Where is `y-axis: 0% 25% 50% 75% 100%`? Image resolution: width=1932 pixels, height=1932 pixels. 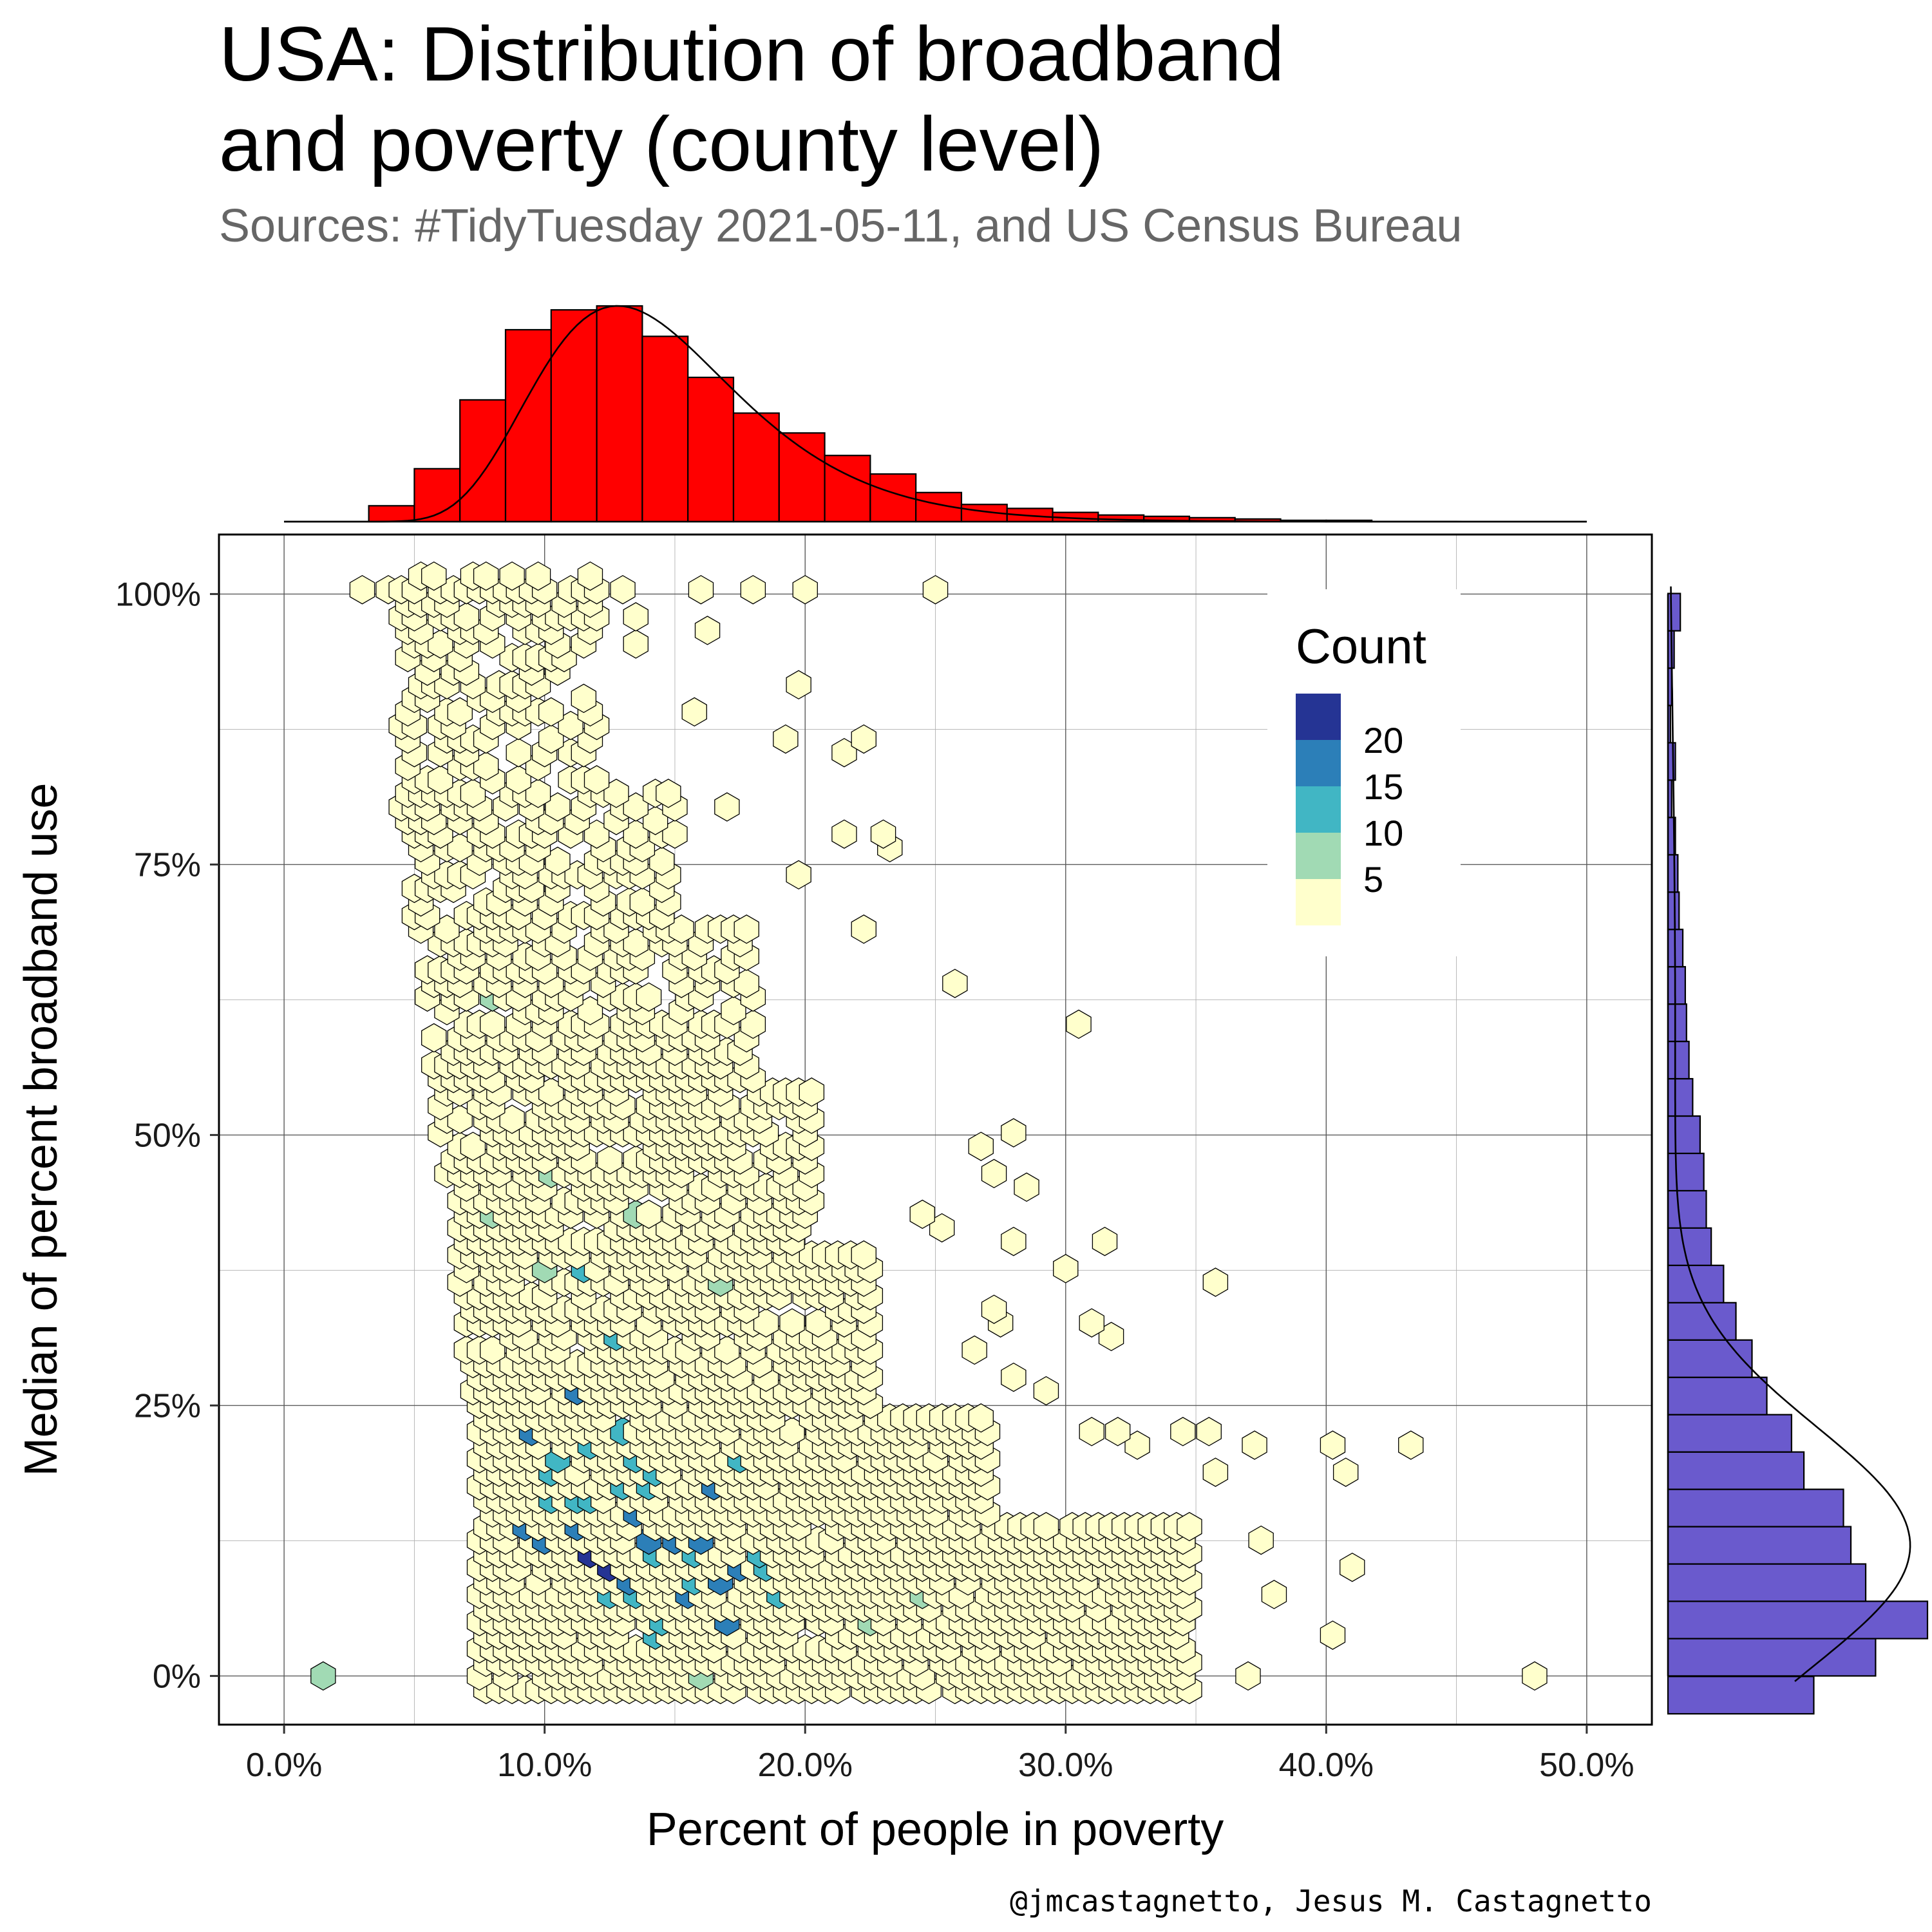 y-axis: 0% 25% 50% 75% 100% is located at coordinates (167, 1135).